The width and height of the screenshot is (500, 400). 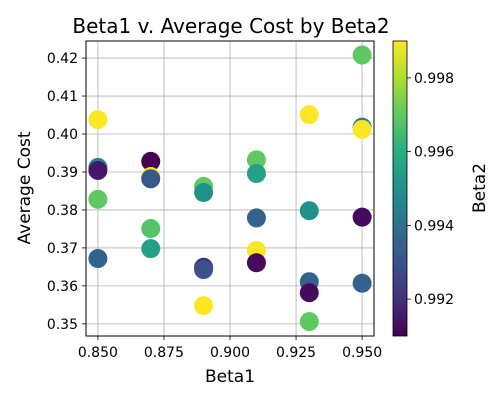 I want to click on colorbar-tick-label: 0.992, so click(x=434, y=300).